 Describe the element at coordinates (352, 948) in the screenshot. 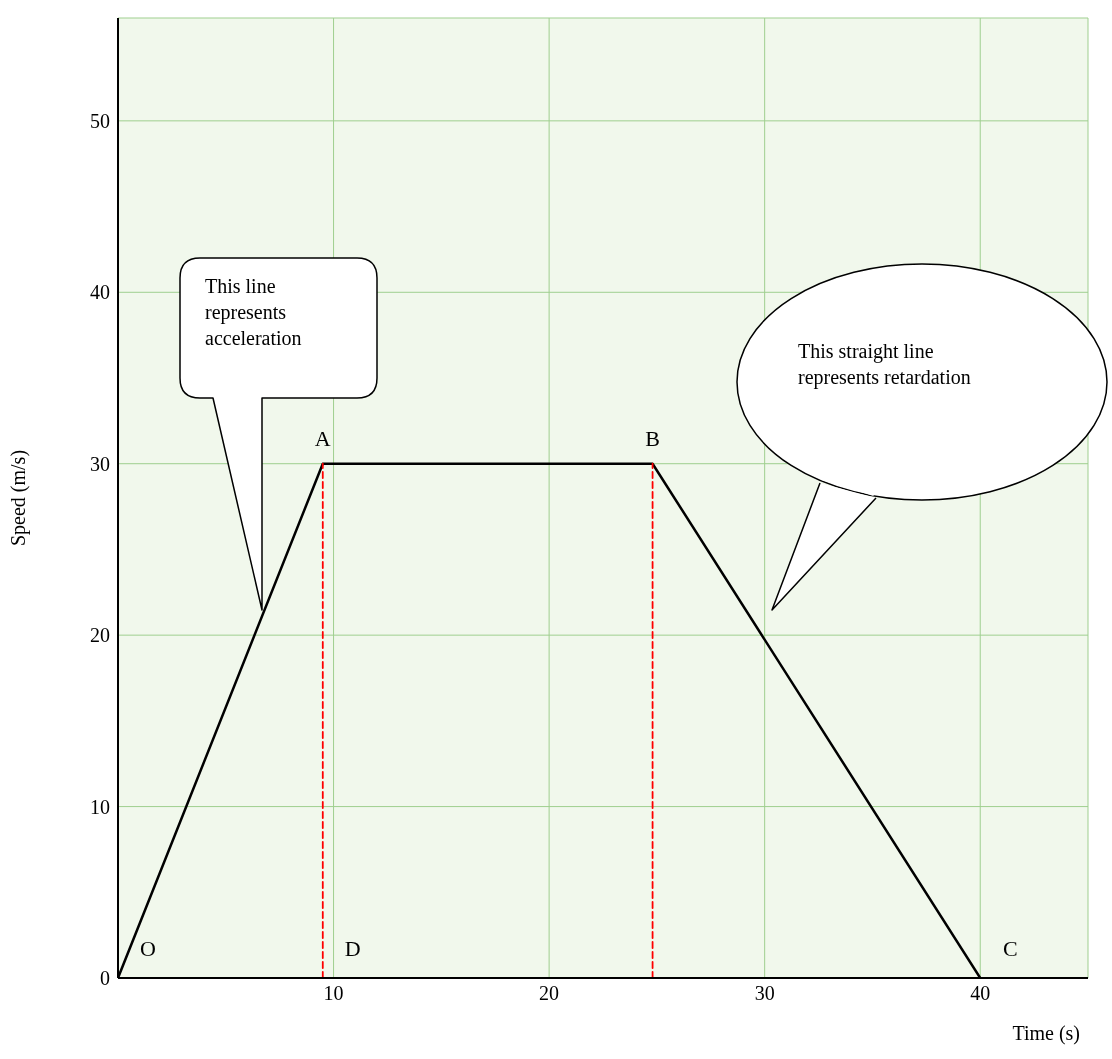

I see `annotation: D` at that location.